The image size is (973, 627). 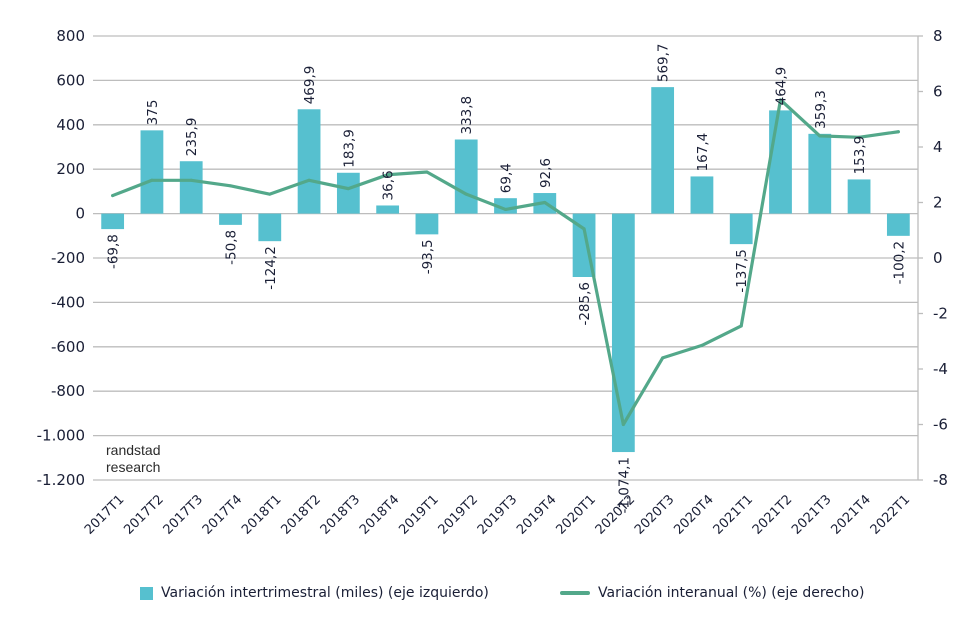 What do you see at coordinates (938, 147) in the screenshot?
I see `right-axis-tick-label: 4` at bounding box center [938, 147].